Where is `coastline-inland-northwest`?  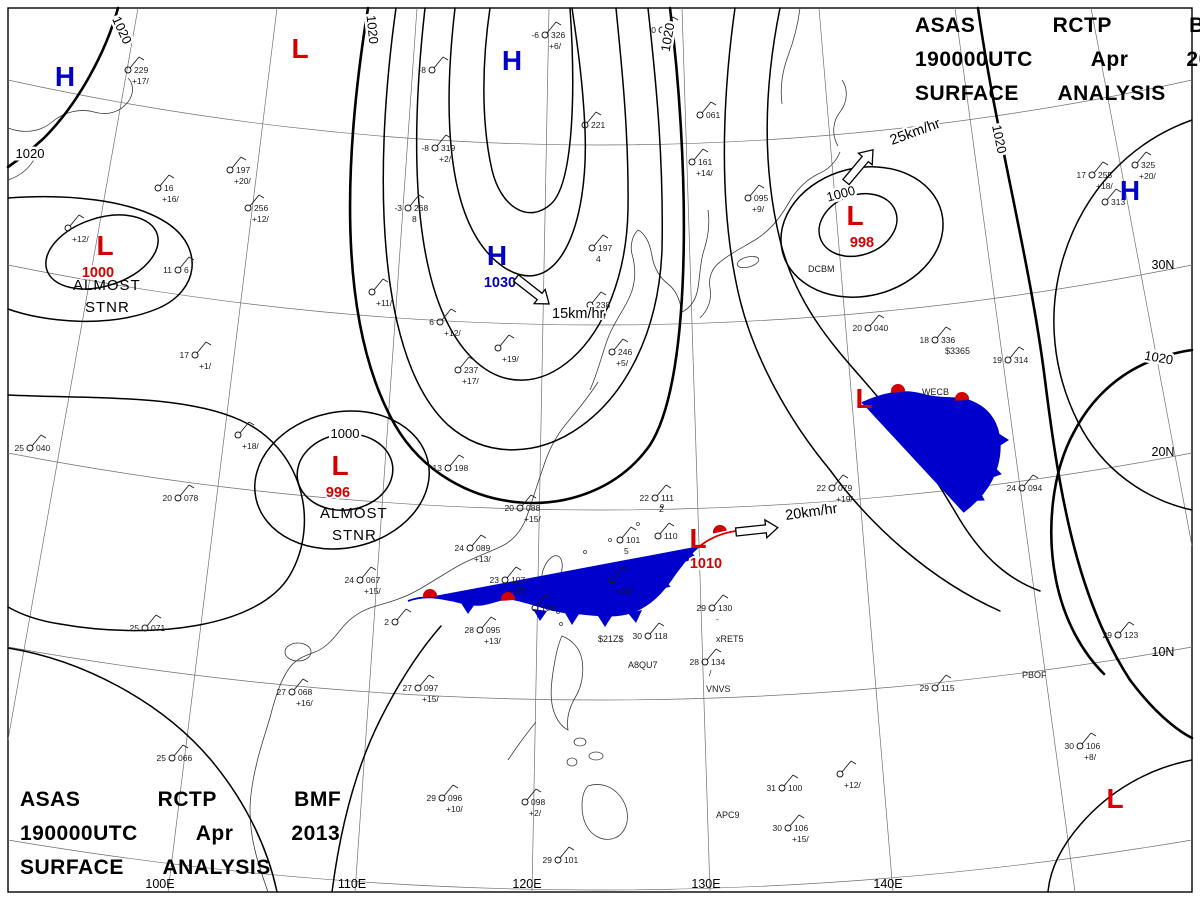 coastline-inland-northwest is located at coordinates (70, 104).